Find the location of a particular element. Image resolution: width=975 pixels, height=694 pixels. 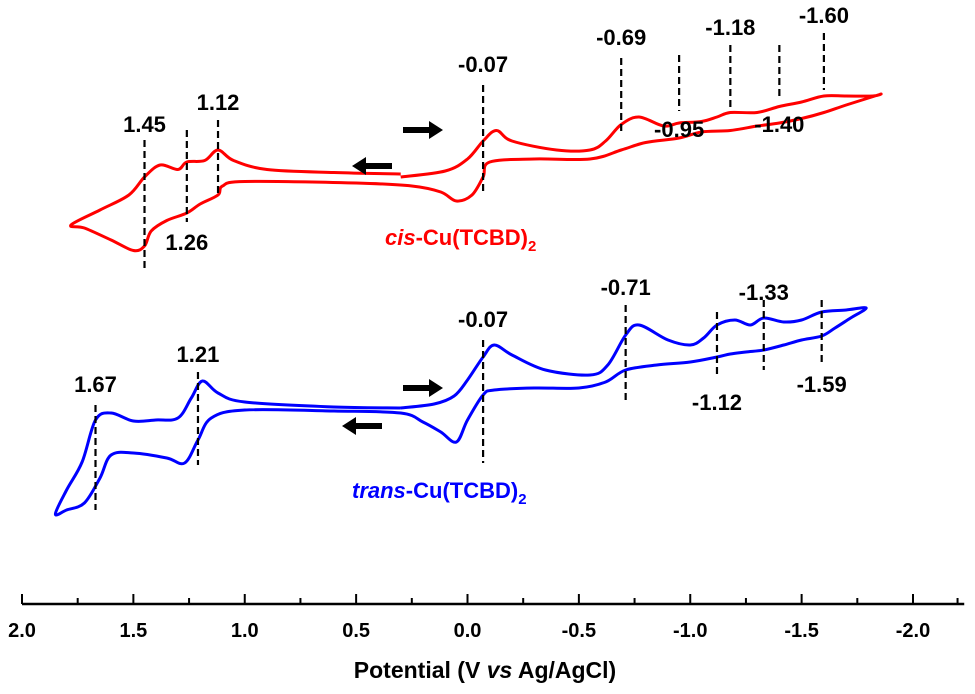

x-tick-label: -0.5 is located at coordinates (579, 631).